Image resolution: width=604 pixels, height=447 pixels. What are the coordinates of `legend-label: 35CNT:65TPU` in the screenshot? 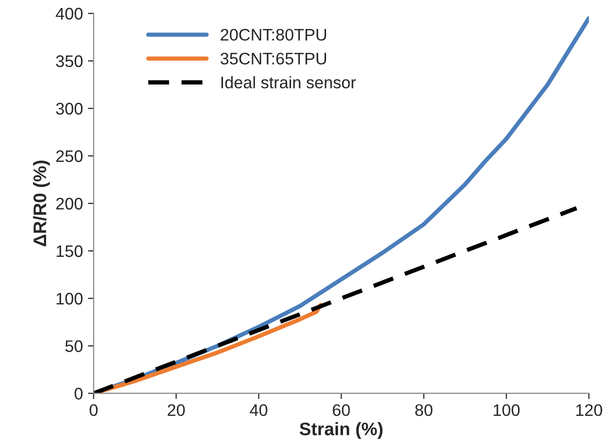 It's located at (273, 58).